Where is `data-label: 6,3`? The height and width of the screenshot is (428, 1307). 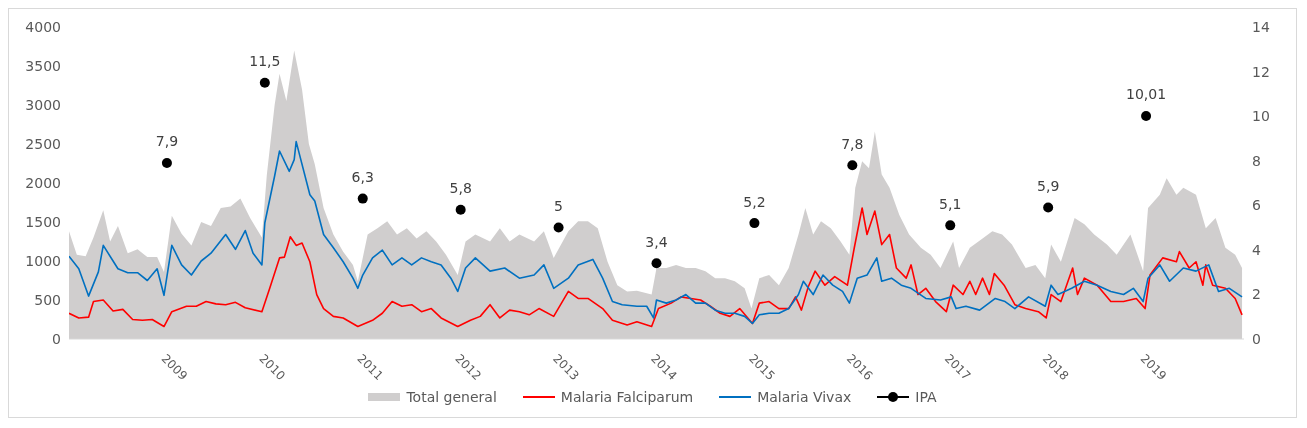
data-label: 6,3 is located at coordinates (362, 177).